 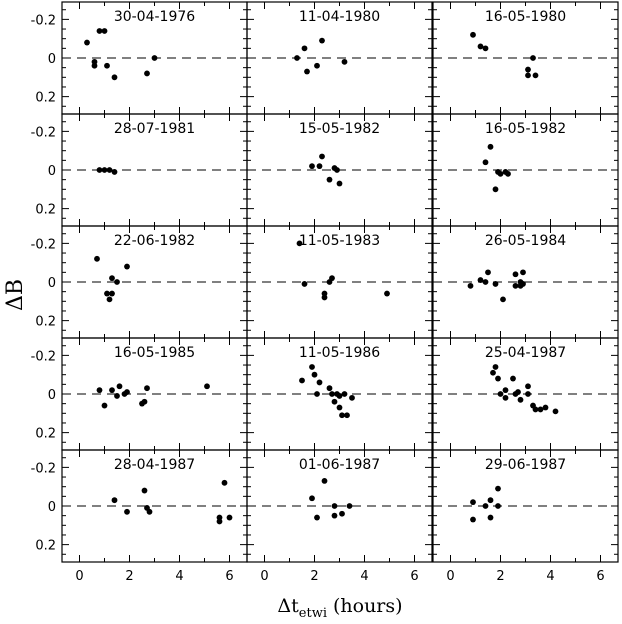 What do you see at coordinates (139, 394) in the screenshot?
I see `panel-10: -0.2 0 0.2 16-05-1985` at bounding box center [139, 394].